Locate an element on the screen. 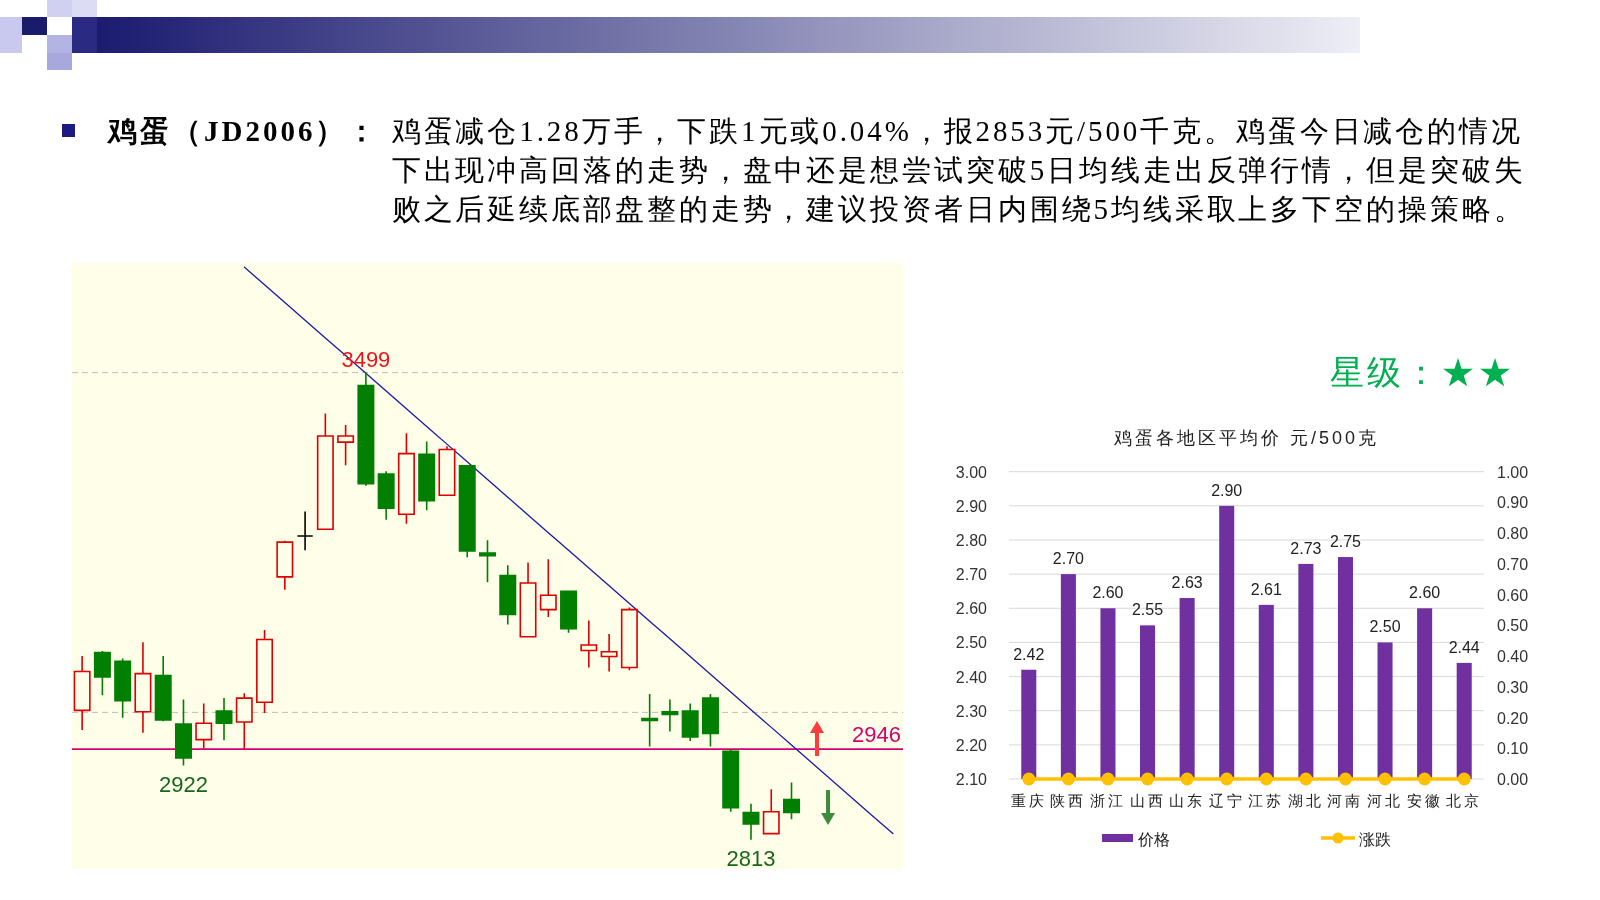  legend-label: 涨跌 is located at coordinates (1375, 839).